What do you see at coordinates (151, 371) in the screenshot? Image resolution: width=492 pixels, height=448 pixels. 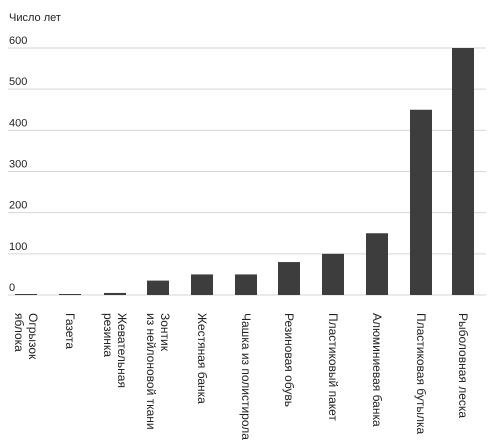 I see `x-tick-label: из нейлоновой ткани` at bounding box center [151, 371].